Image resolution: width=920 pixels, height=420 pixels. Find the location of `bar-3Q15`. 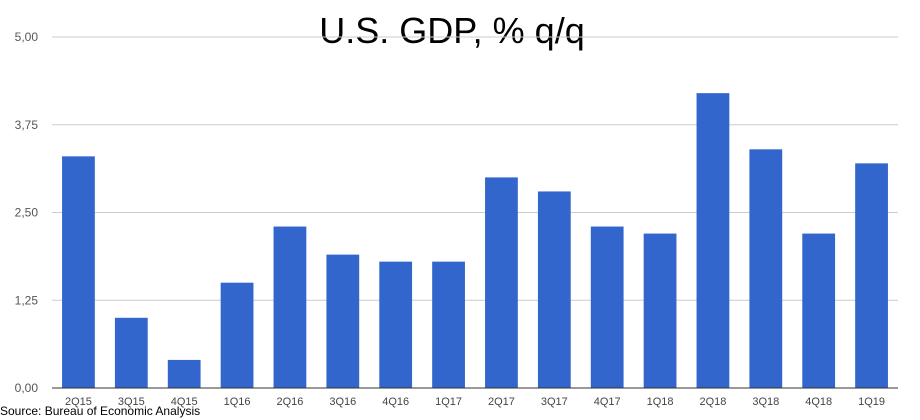

bar-3Q15 is located at coordinates (131, 352).